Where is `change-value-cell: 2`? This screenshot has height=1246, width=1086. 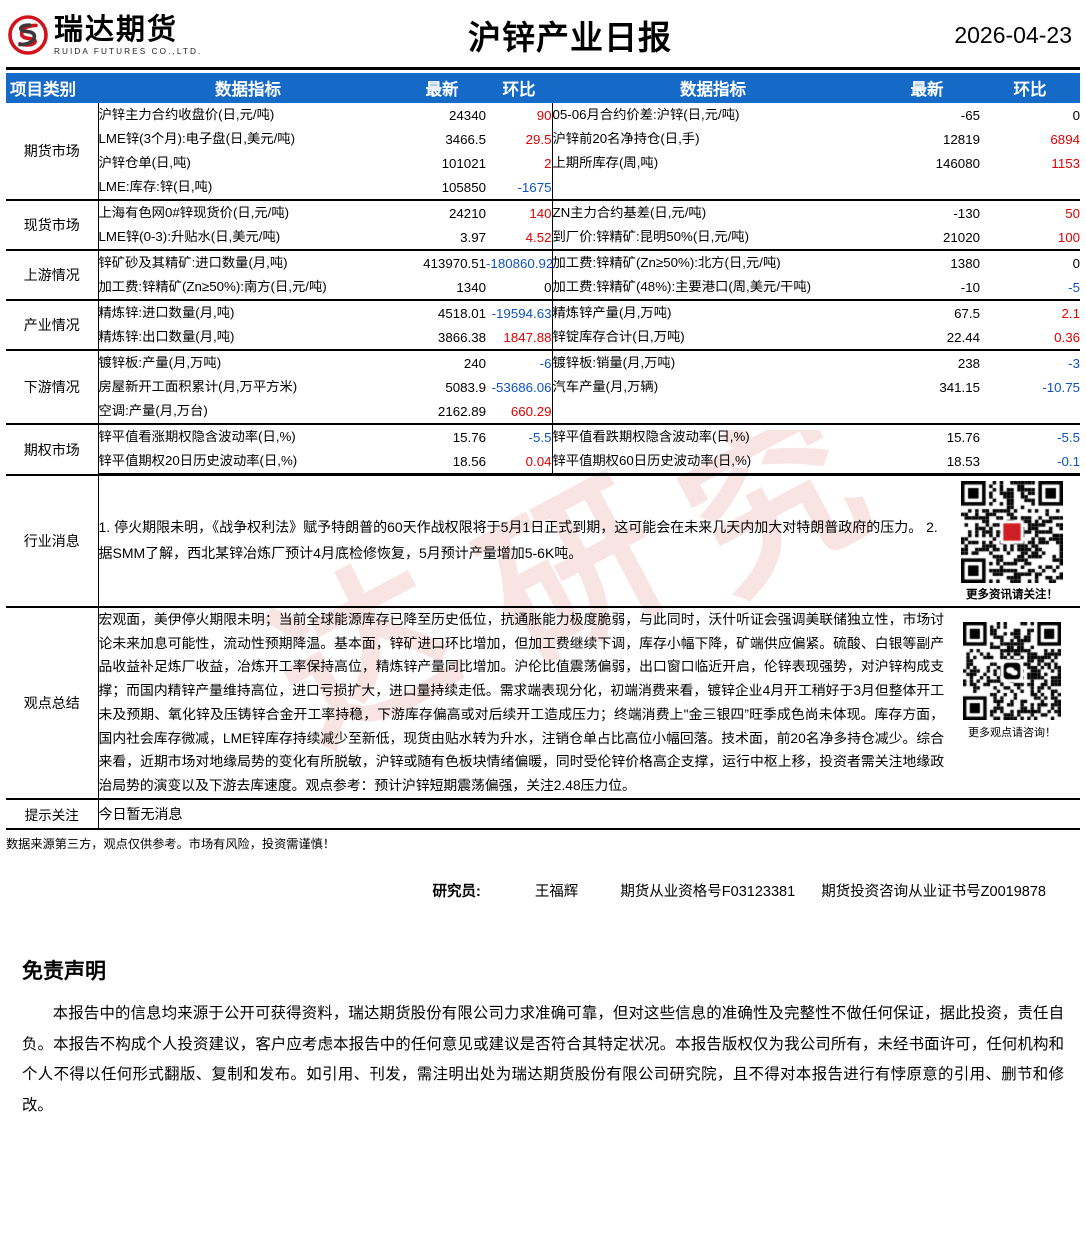
change-value-cell: 2 is located at coordinates (548, 163).